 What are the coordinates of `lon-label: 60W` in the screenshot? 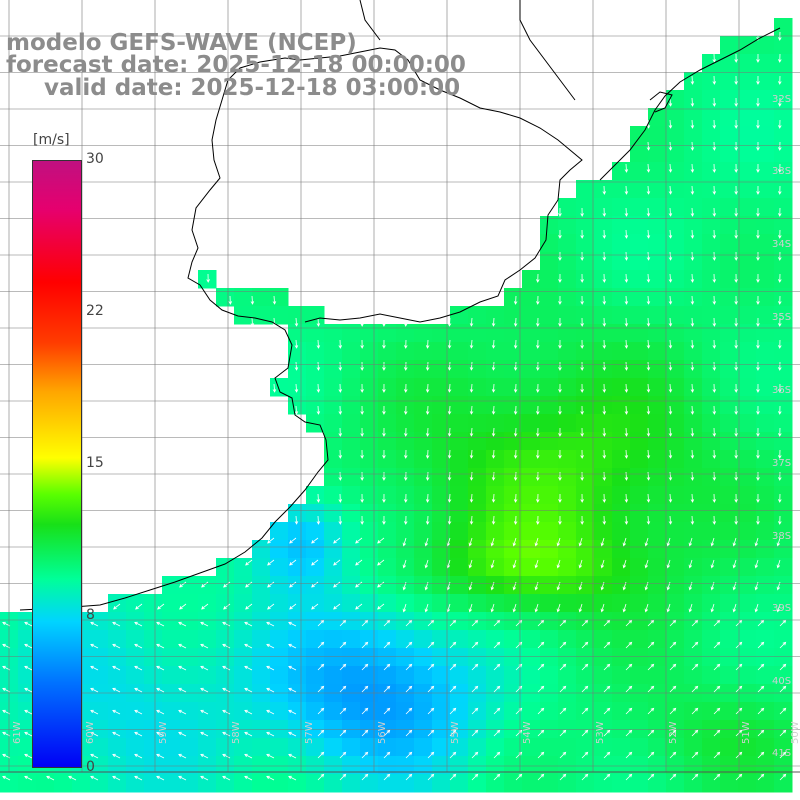 It's located at (90, 732).